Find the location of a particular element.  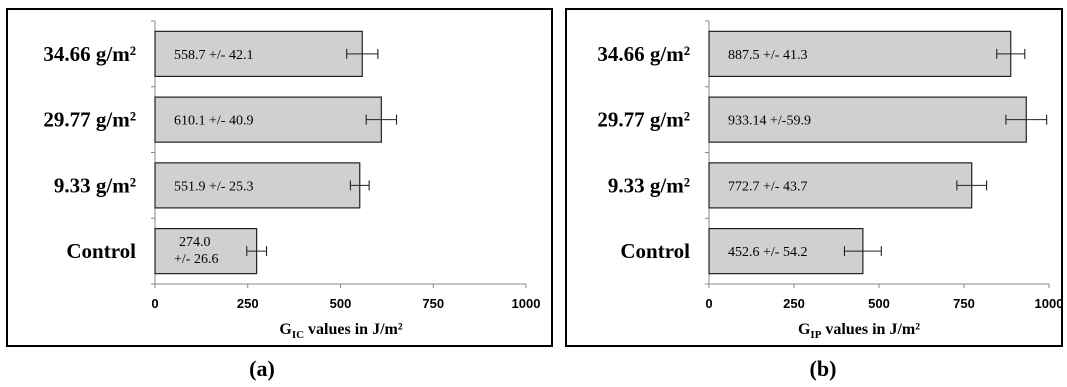

data-label-a: 274.0 is located at coordinates (195, 242).